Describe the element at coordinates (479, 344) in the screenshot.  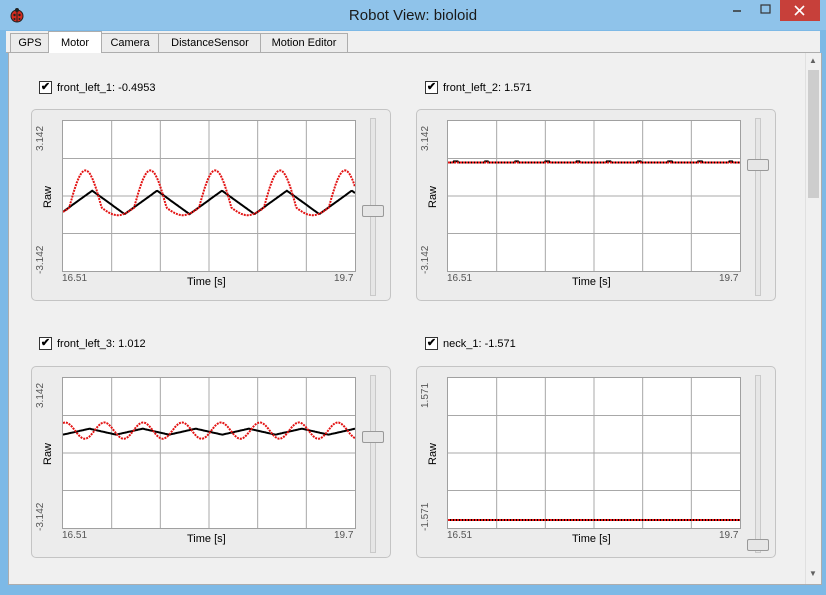
I see `motor-label: neck_1: -1.571` at that location.